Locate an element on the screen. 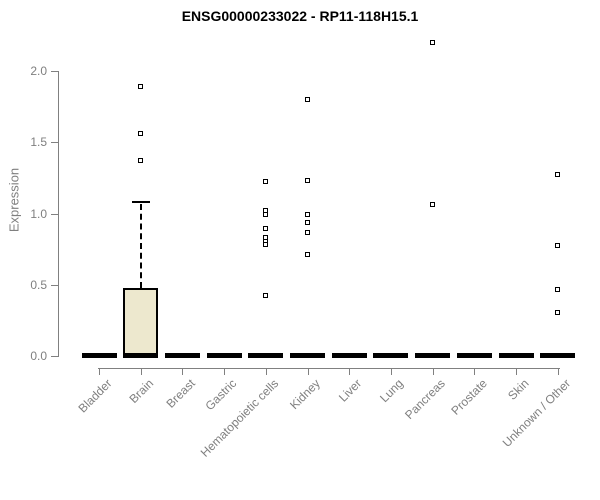  x-category-label: Breast is located at coordinates (180, 393).